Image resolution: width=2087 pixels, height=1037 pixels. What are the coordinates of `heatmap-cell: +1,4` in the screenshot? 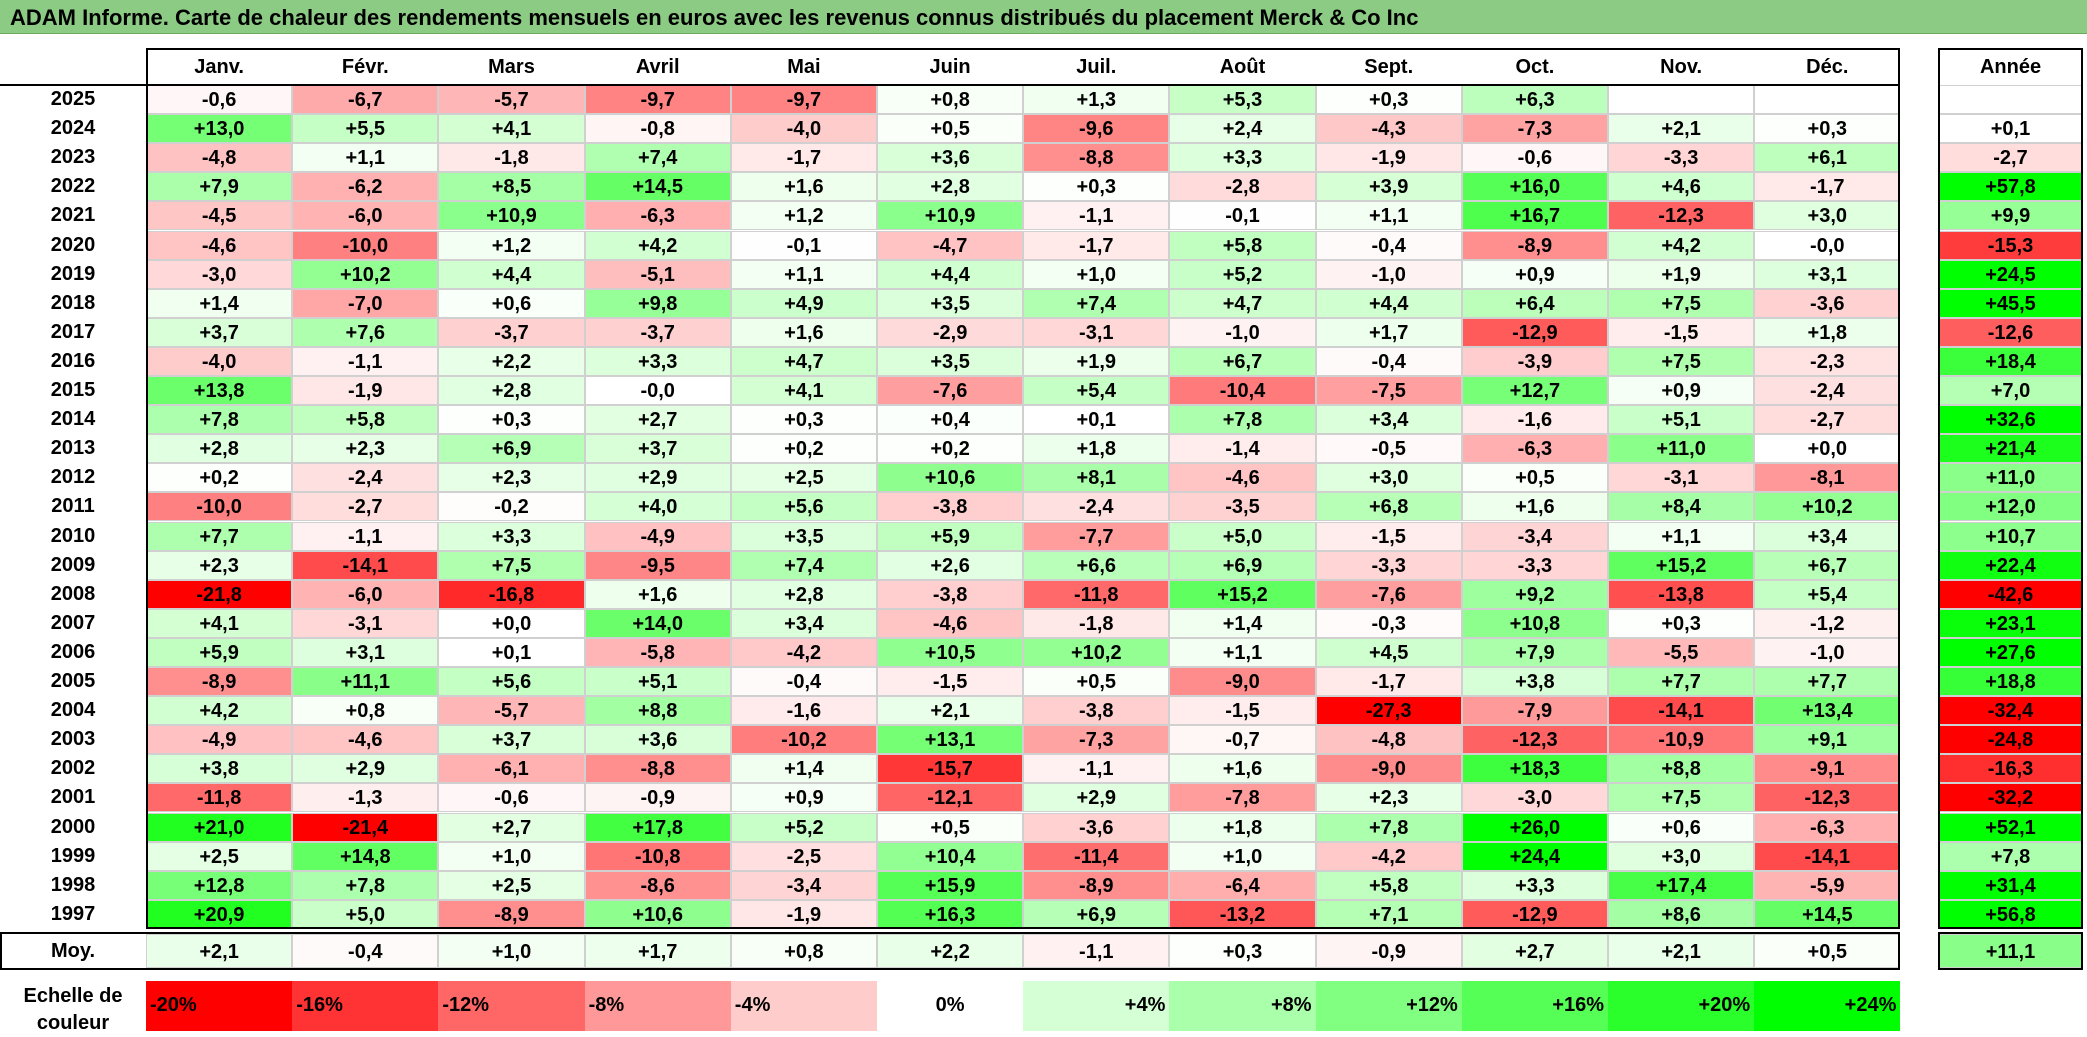 It's located at (1242, 623).